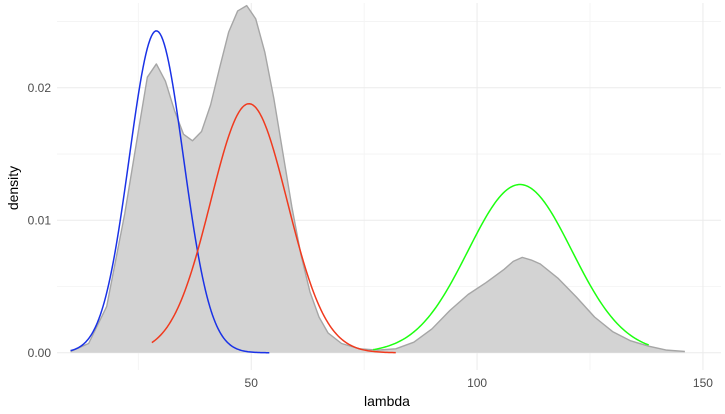 The height and width of the screenshot is (414, 725). What do you see at coordinates (387, 401) in the screenshot?
I see `x-axis-title: lambda` at bounding box center [387, 401].